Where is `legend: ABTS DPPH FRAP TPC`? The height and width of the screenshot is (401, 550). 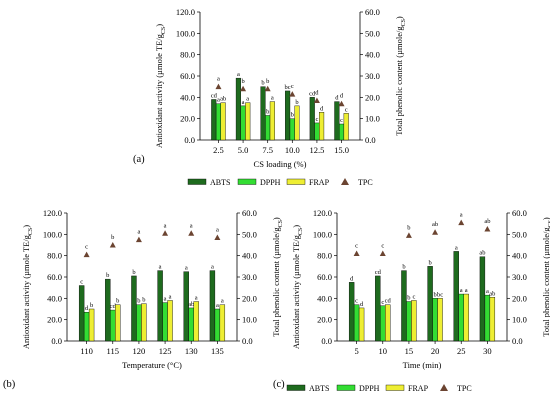
legend: ABTS DPPH FRAP TPC is located at coordinates (379, 388).